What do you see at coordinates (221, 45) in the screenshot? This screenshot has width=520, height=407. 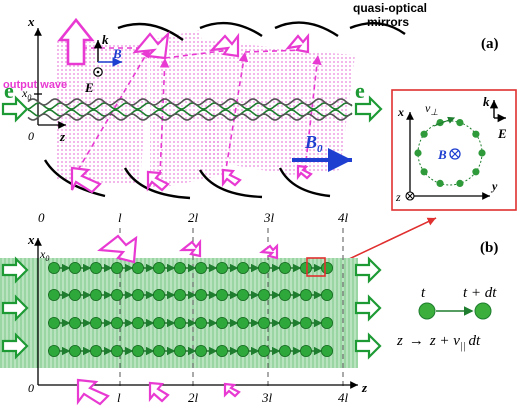 I see `top-wave-packets` at bounding box center [221, 45].